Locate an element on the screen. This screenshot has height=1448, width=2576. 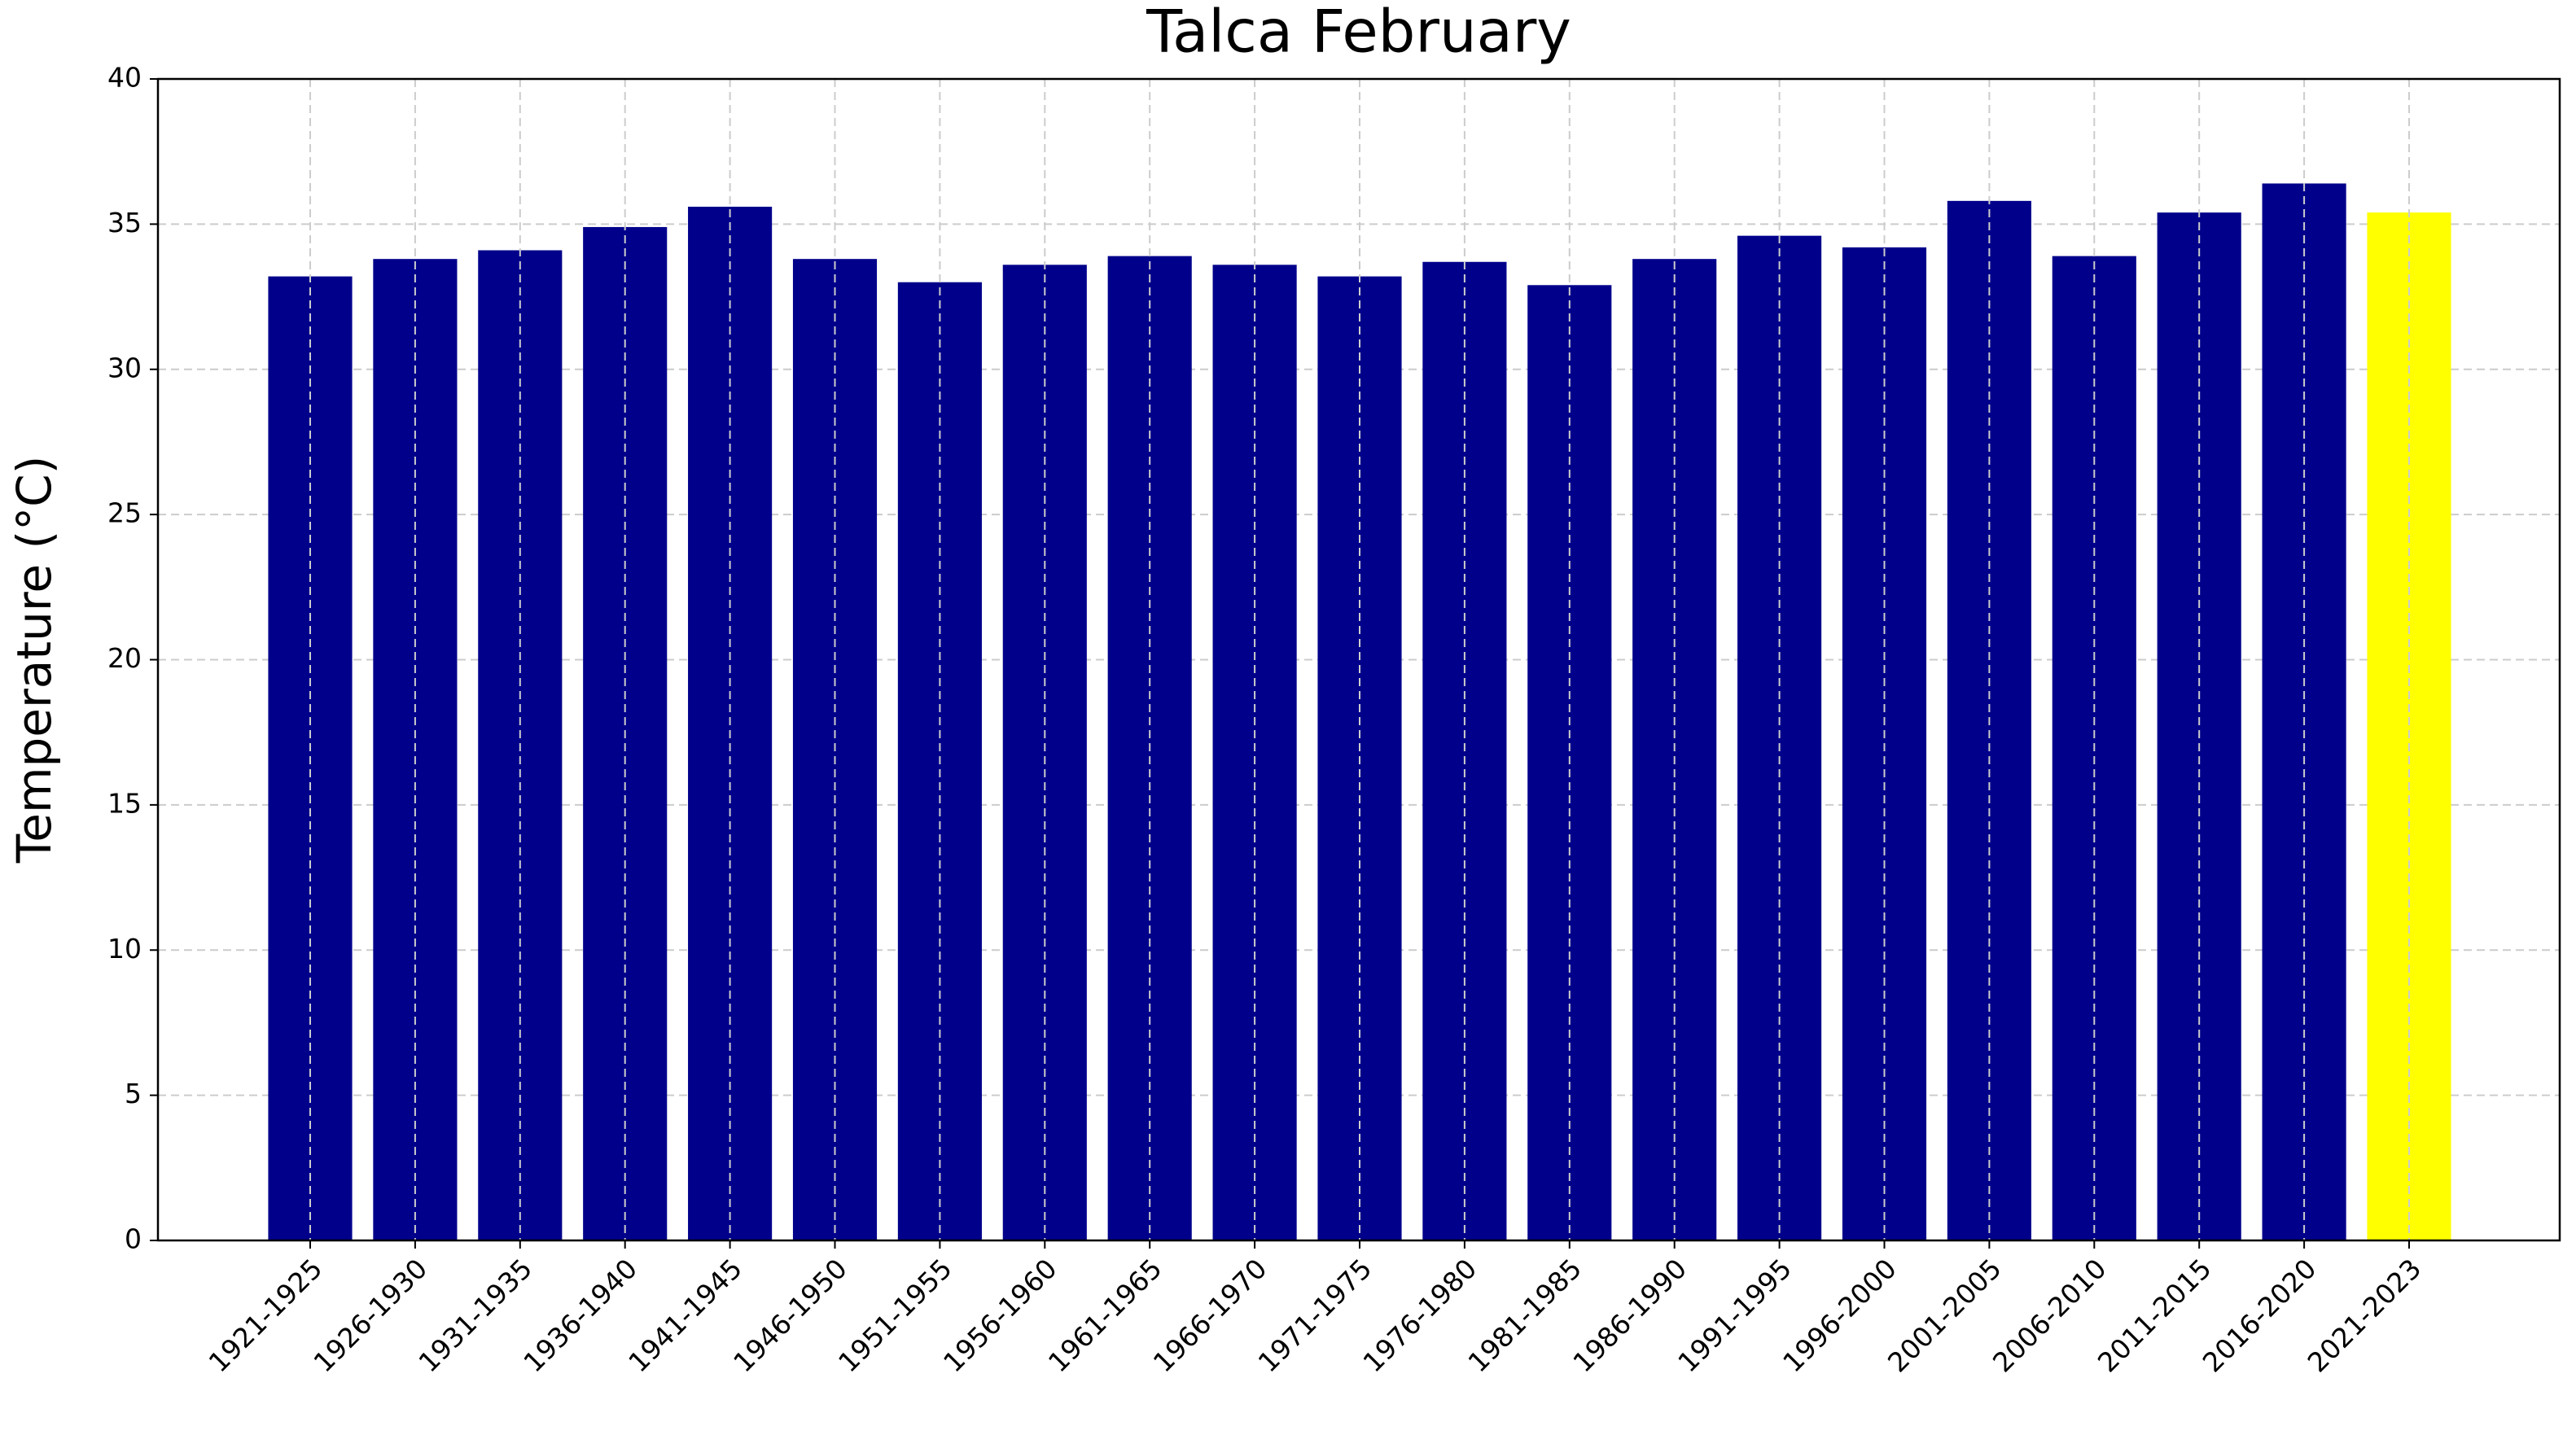
x-tick-label: 1996-2000 is located at coordinates (1839, 1316).